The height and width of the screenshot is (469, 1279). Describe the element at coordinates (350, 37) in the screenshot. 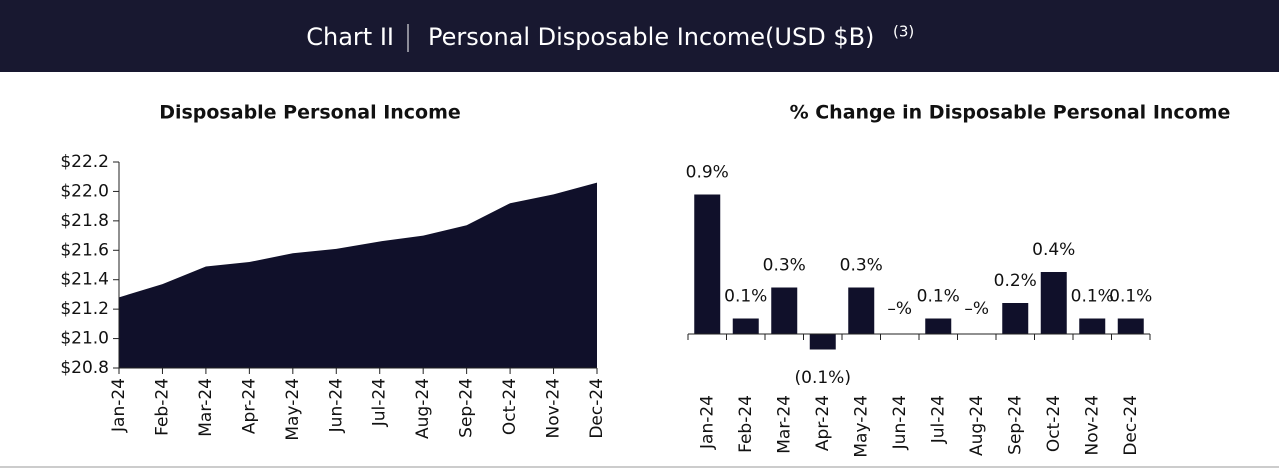

I see `header-label: Chart II` at that location.